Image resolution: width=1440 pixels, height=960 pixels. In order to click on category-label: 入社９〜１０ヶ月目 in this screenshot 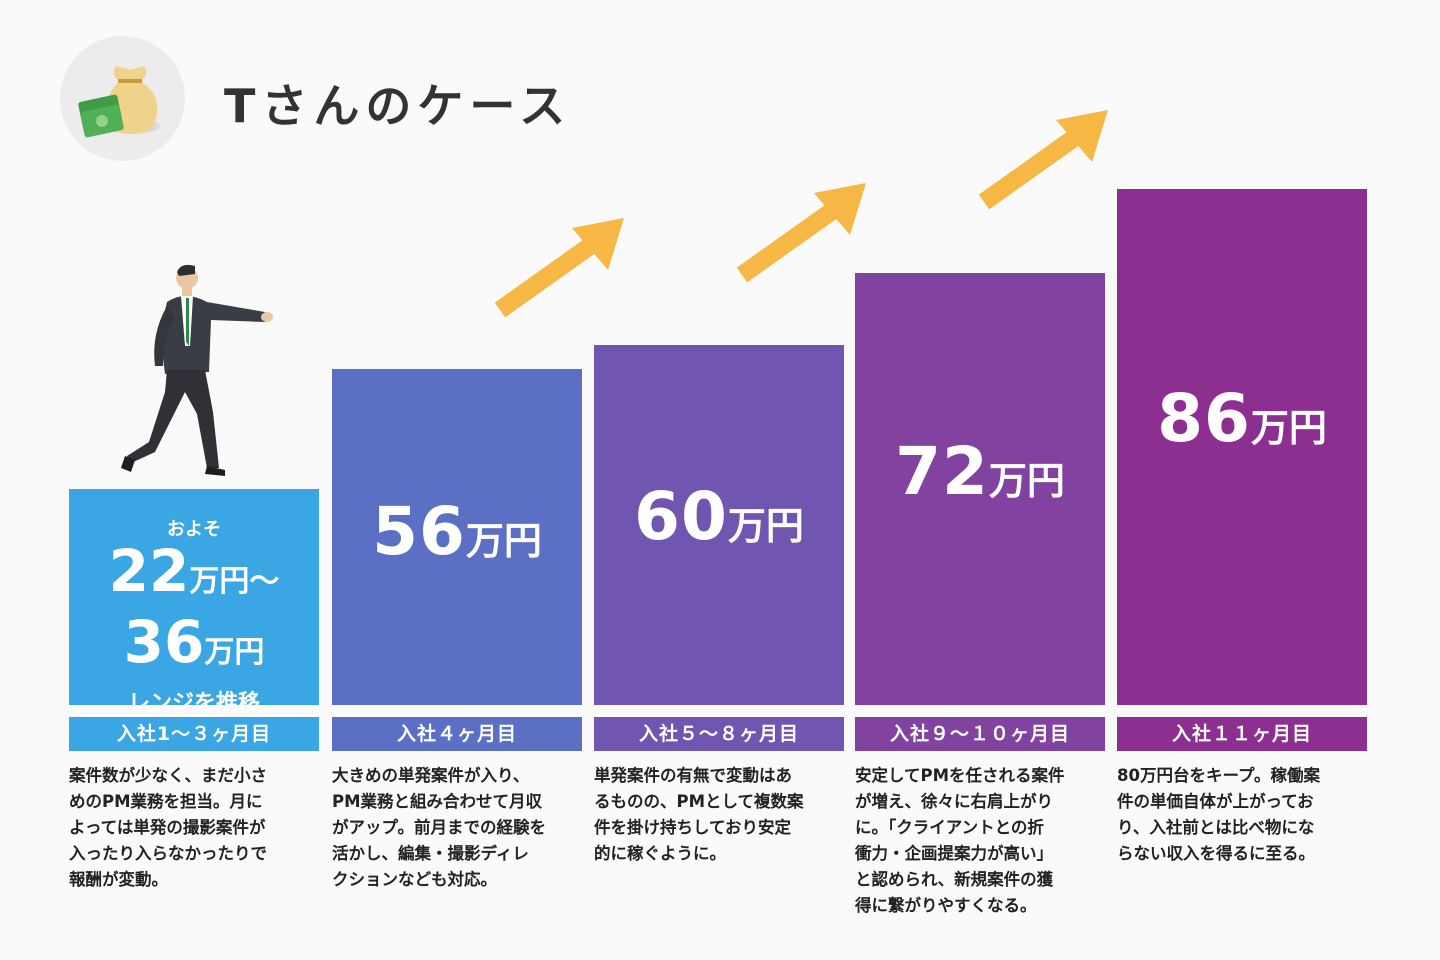, I will do `click(980, 734)`.